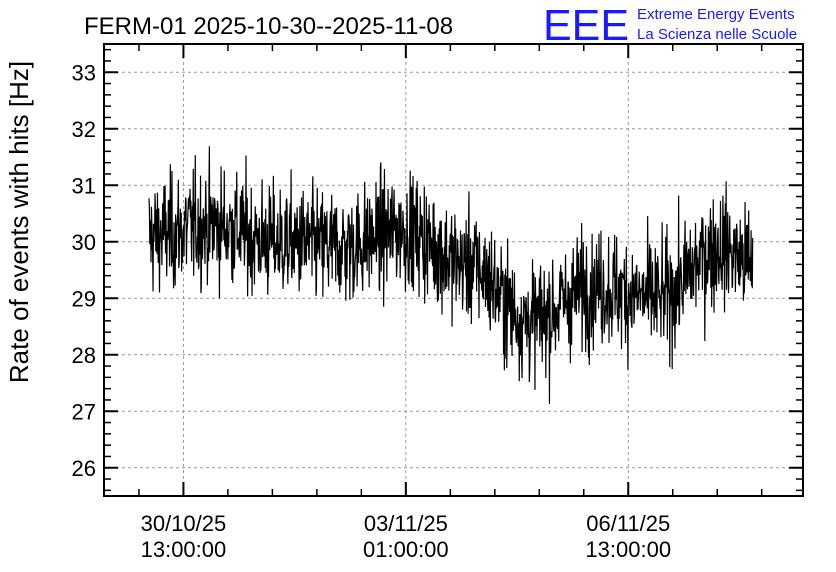  I want to click on y-tick-label: 26, so click(84, 468).